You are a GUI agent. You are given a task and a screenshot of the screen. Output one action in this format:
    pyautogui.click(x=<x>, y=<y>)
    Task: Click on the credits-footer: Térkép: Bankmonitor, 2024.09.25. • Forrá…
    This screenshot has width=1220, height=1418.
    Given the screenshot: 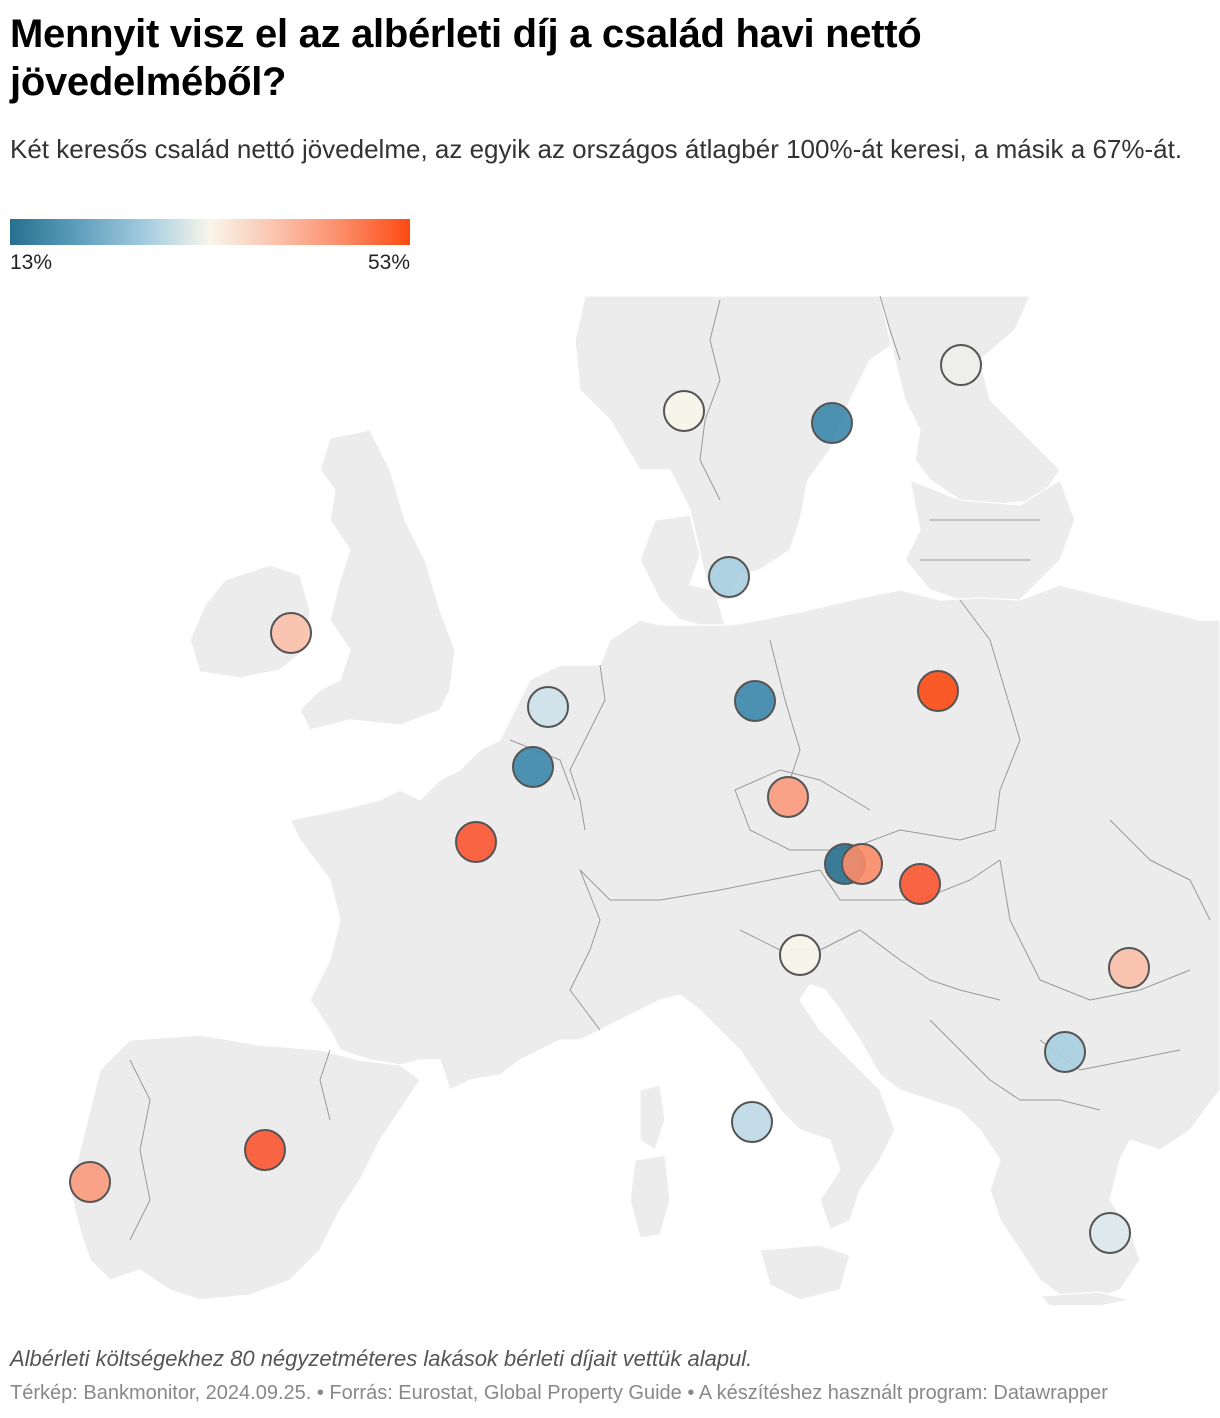 What is the action you would take?
    pyautogui.click(x=559, y=1393)
    